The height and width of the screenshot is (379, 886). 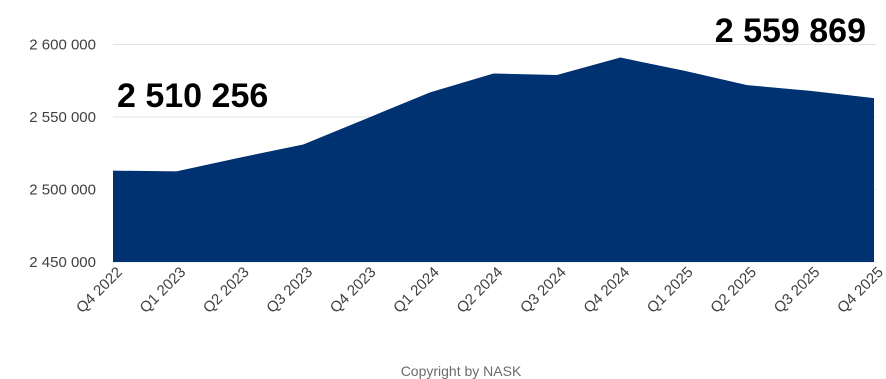 What do you see at coordinates (733, 290) in the screenshot?
I see `x-tick-label: Q2 2025` at bounding box center [733, 290].